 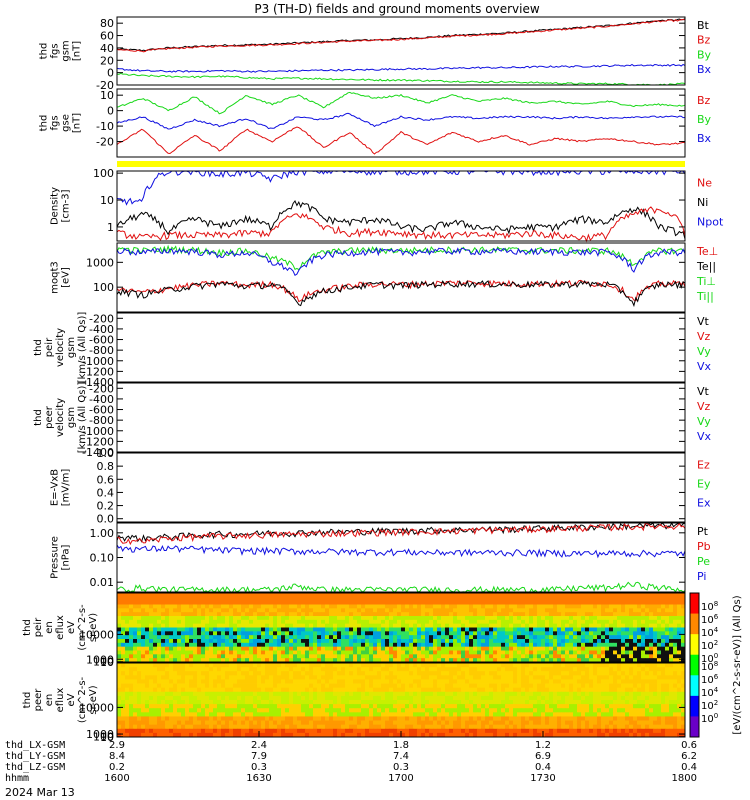 I want to click on ytick-label-density: 10, so click(x=107, y=200).